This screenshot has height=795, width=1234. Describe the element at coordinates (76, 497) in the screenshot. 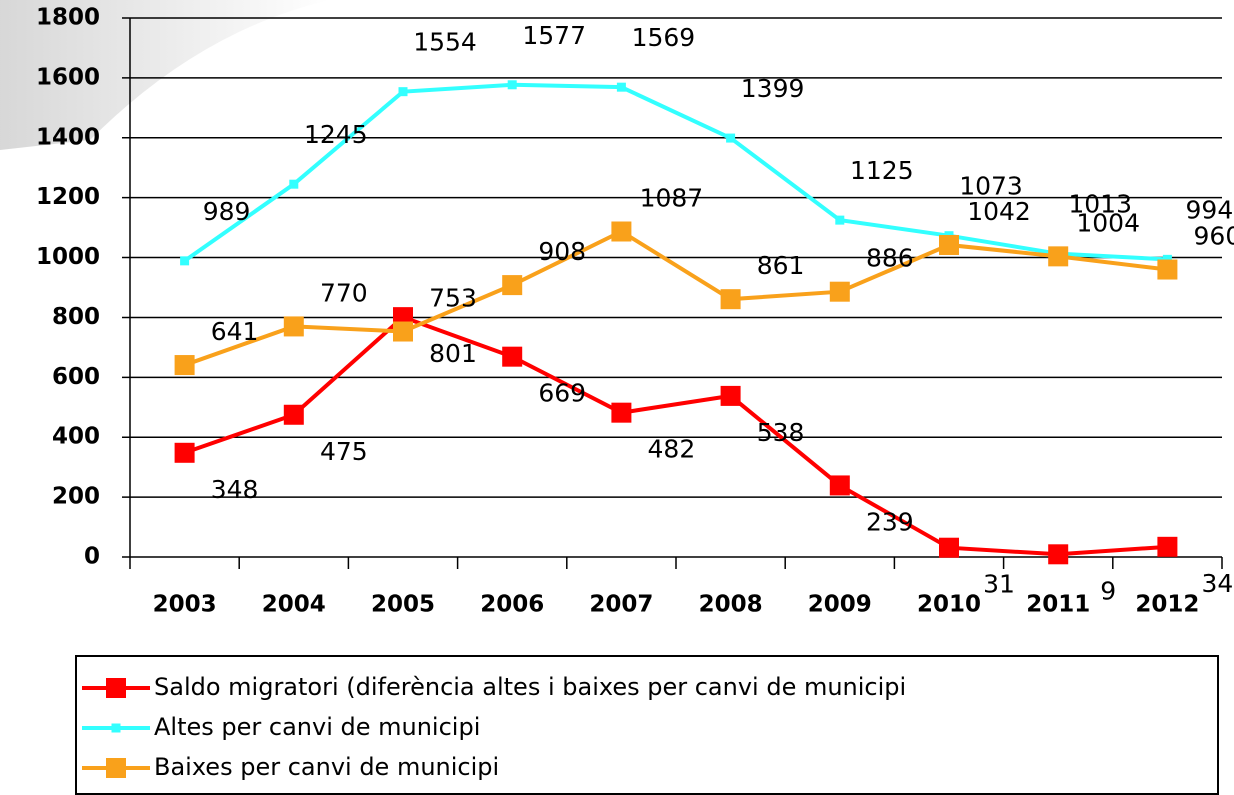

I see `y-tick-label: 200` at that location.